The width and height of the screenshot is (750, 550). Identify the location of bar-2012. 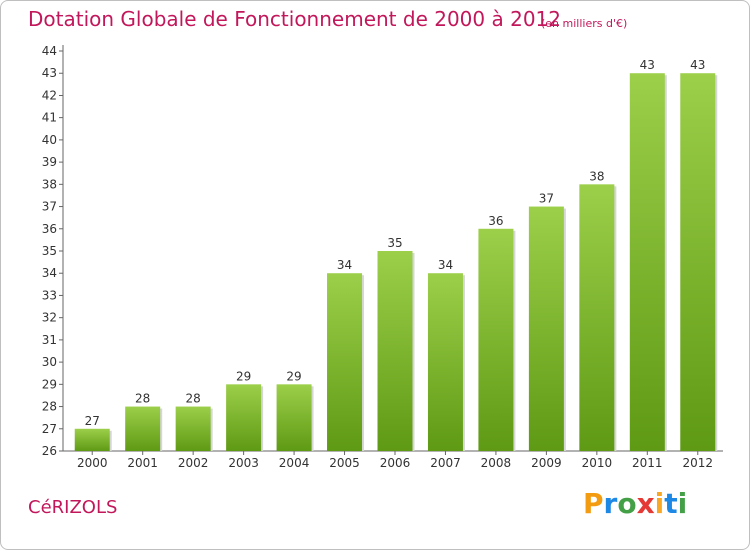
(698, 262).